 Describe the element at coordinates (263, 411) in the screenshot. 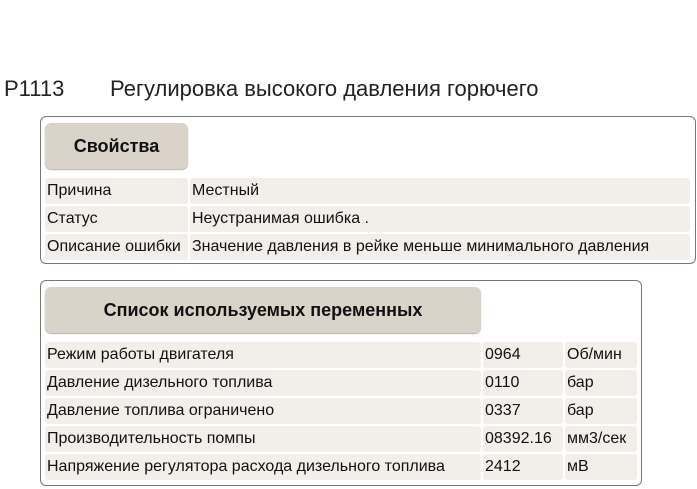

I see `table-cell: Давление топлива ограничено` at that location.